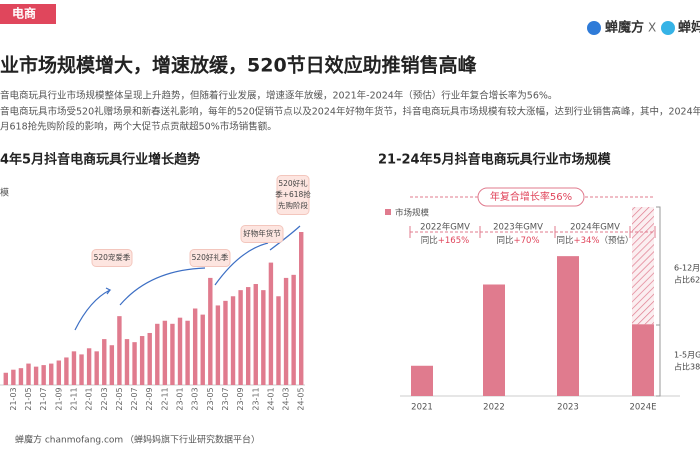  What do you see at coordinates (388, 212) in the screenshot?
I see `legend-swatch` at bounding box center [388, 212].